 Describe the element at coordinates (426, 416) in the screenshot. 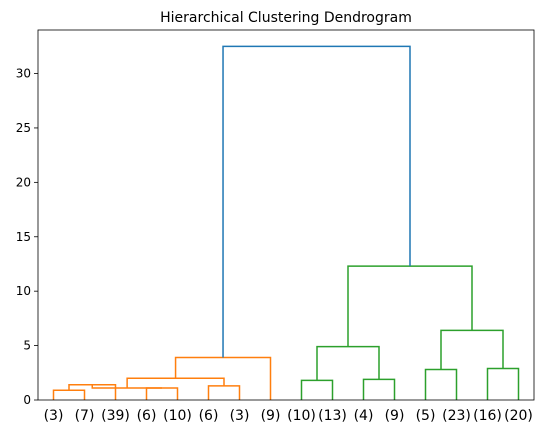

I see `leaf-label: (5)` at that location.